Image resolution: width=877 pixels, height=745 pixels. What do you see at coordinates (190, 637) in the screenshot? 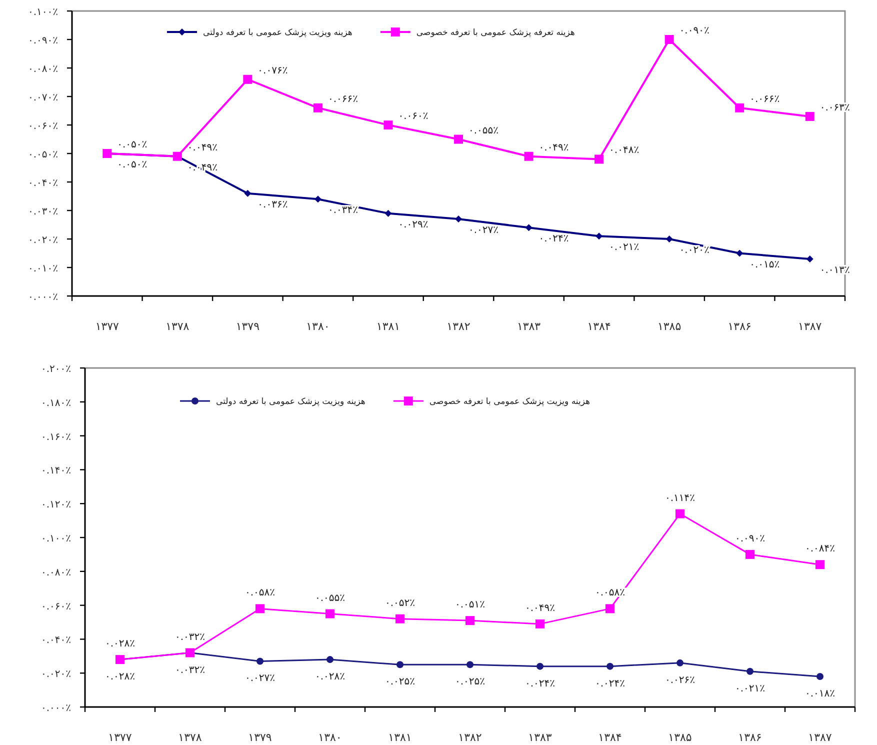
I see `data-label: ۰.۰۳۲٪` at bounding box center [190, 637].